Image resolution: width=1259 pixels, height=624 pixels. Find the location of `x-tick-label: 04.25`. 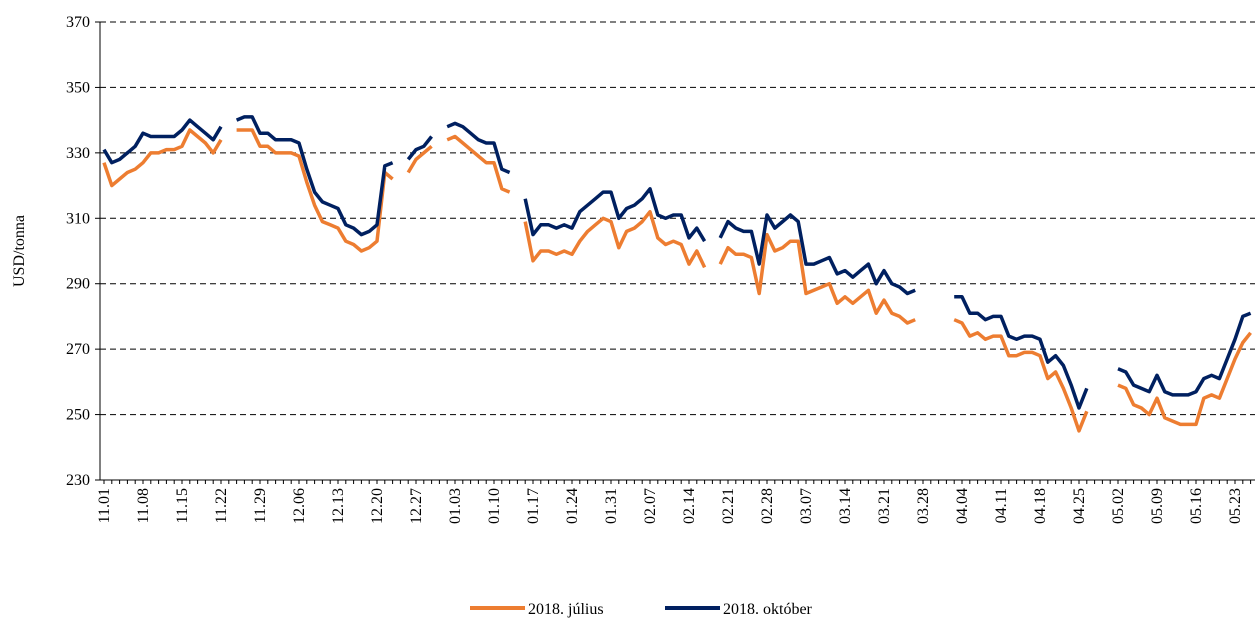

x-tick-label: 04.25 is located at coordinates (1079, 506).